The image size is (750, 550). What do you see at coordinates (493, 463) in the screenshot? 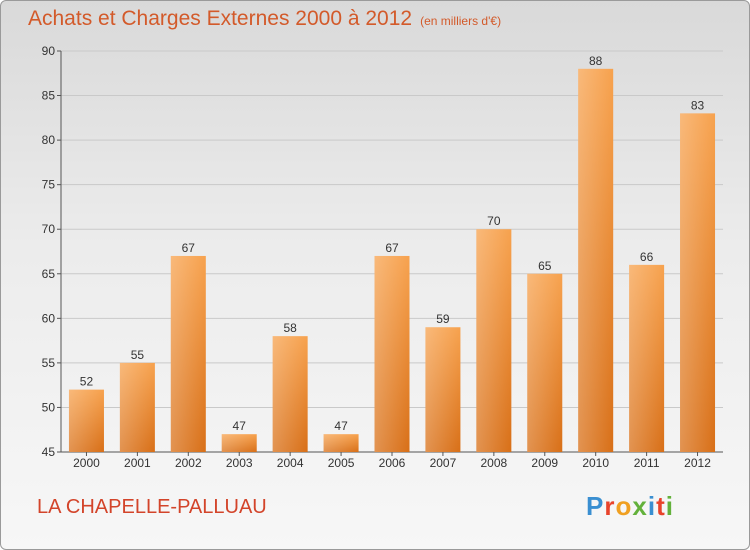
I see `x-tick-label: 2008` at bounding box center [493, 463].